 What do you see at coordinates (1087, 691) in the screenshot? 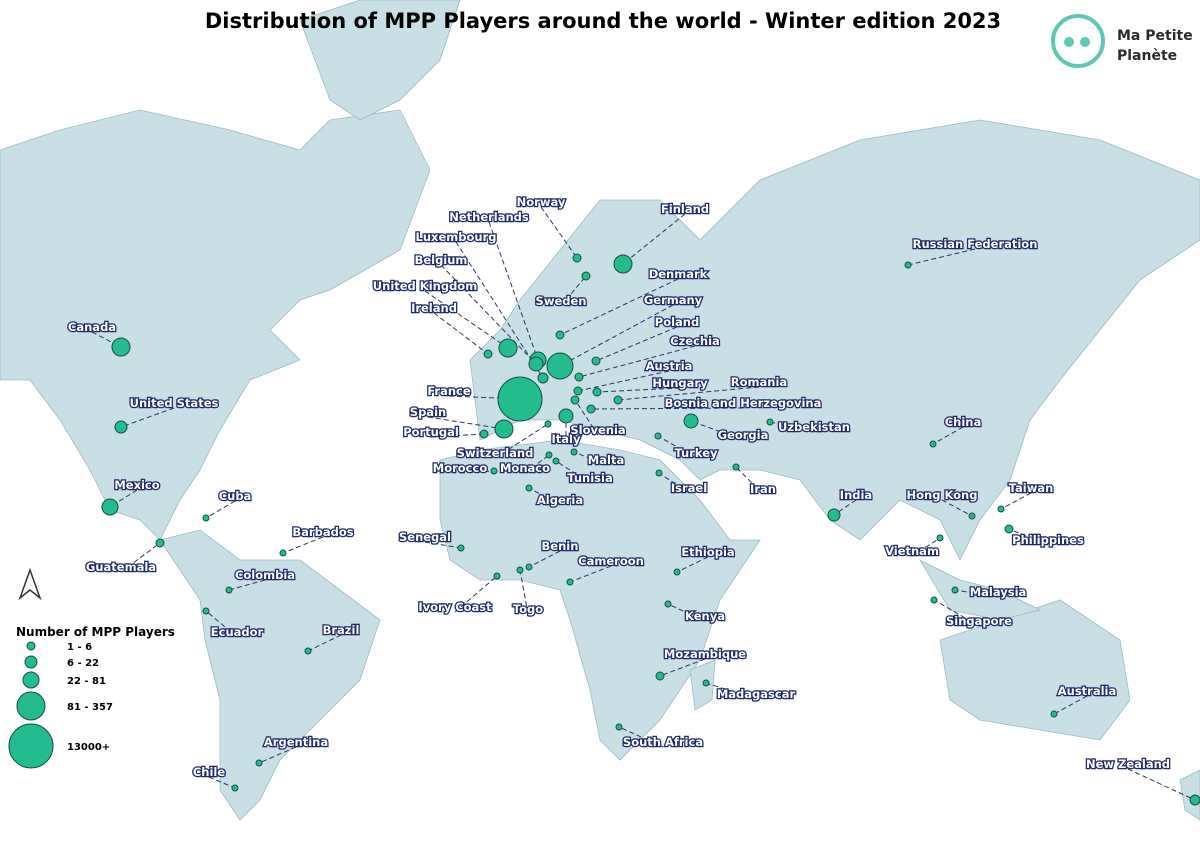
I see `country-label: Australia` at bounding box center [1087, 691].